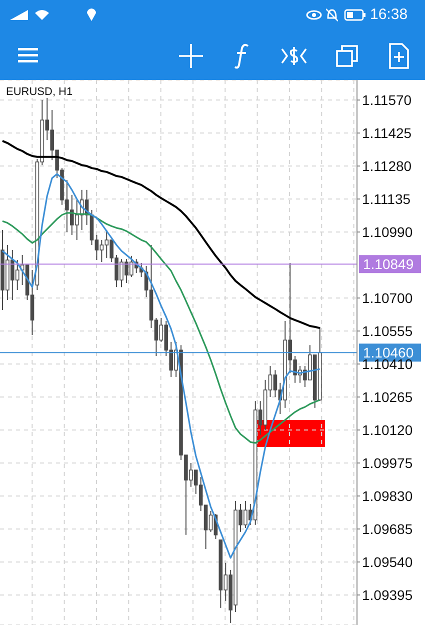 The height and width of the screenshot is (625, 425). What do you see at coordinates (388, 264) in the screenshot?
I see `ref-line-label: 1.10849` at bounding box center [388, 264].